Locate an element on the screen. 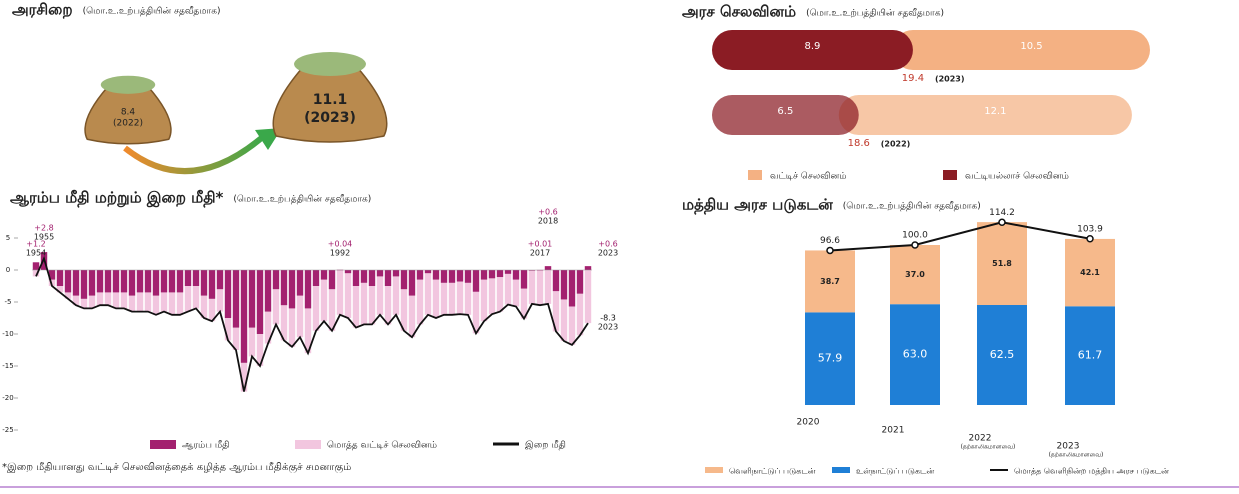  annotation-year: 1955 is located at coordinates (44, 237).